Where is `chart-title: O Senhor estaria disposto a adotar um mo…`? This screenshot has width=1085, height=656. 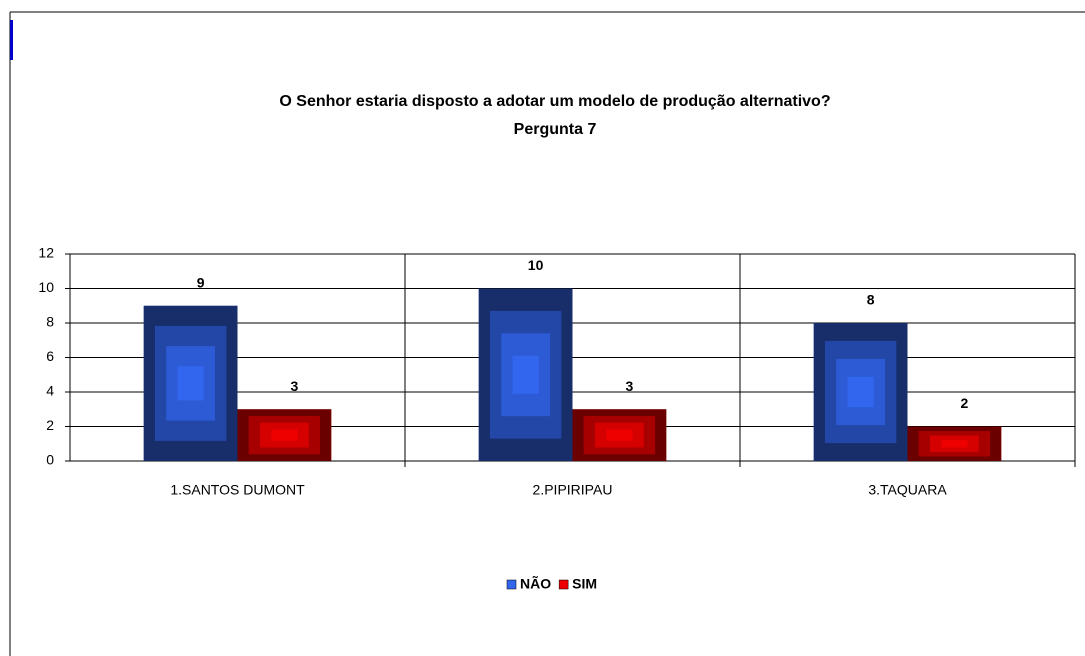
chart-title: O Senhor estaria disposto a adotar um mo… is located at coordinates (554, 101).